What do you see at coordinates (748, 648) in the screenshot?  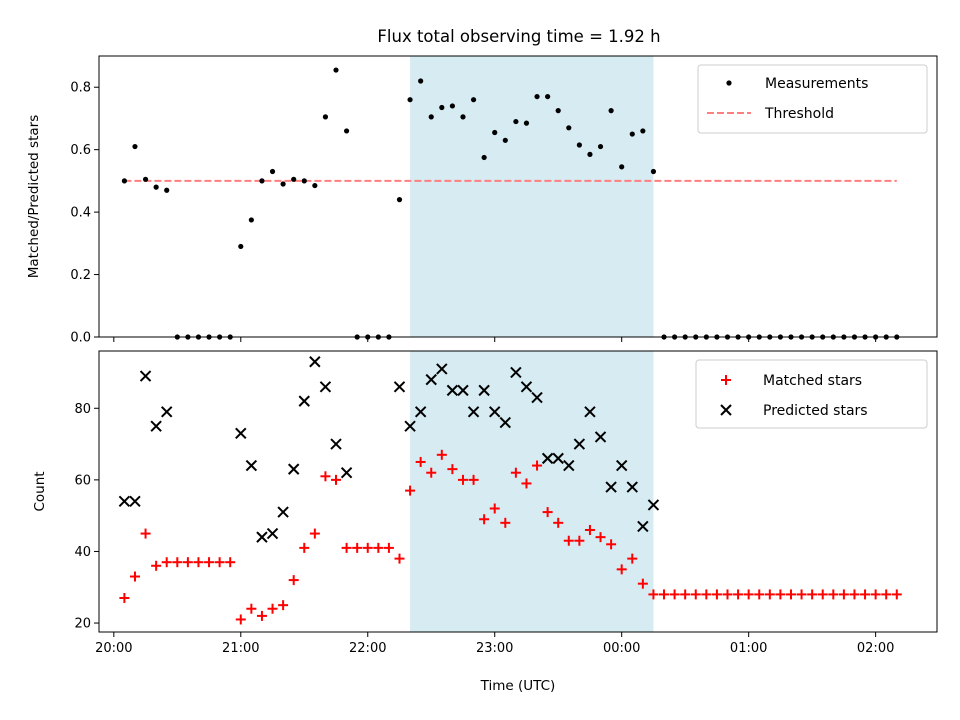 I see `x-tick-label: 01:00` at bounding box center [748, 648].